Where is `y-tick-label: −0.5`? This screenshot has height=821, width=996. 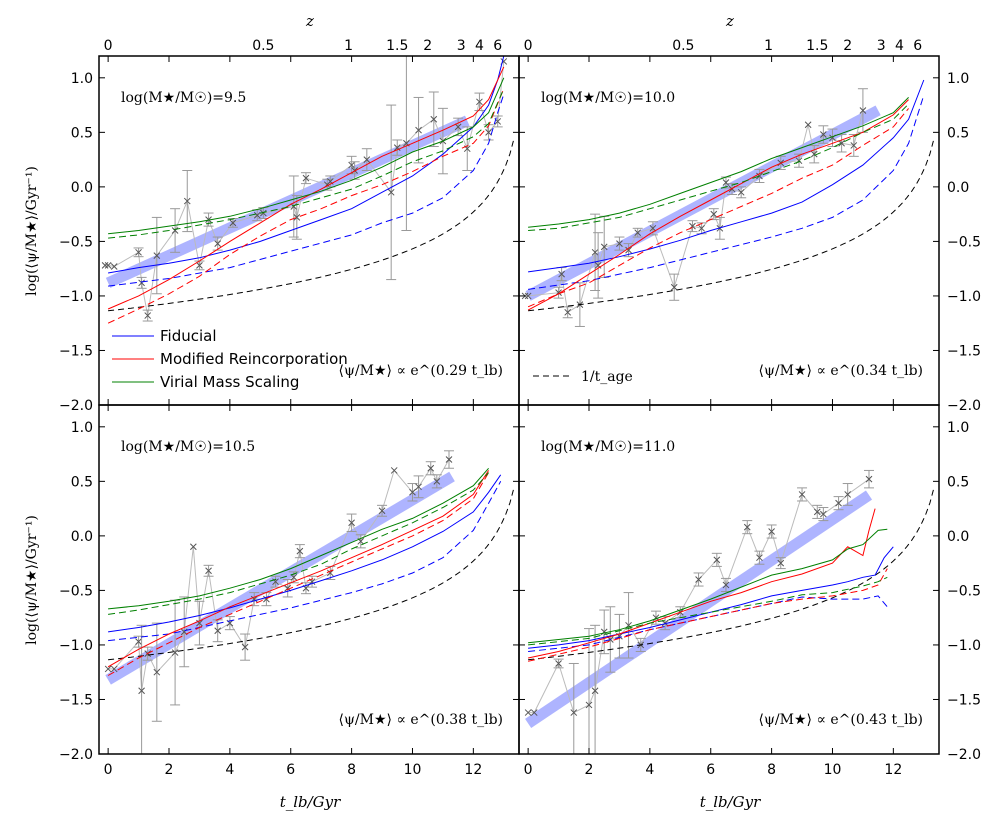 y-tick-label: −0.5 is located at coordinates (964, 591).